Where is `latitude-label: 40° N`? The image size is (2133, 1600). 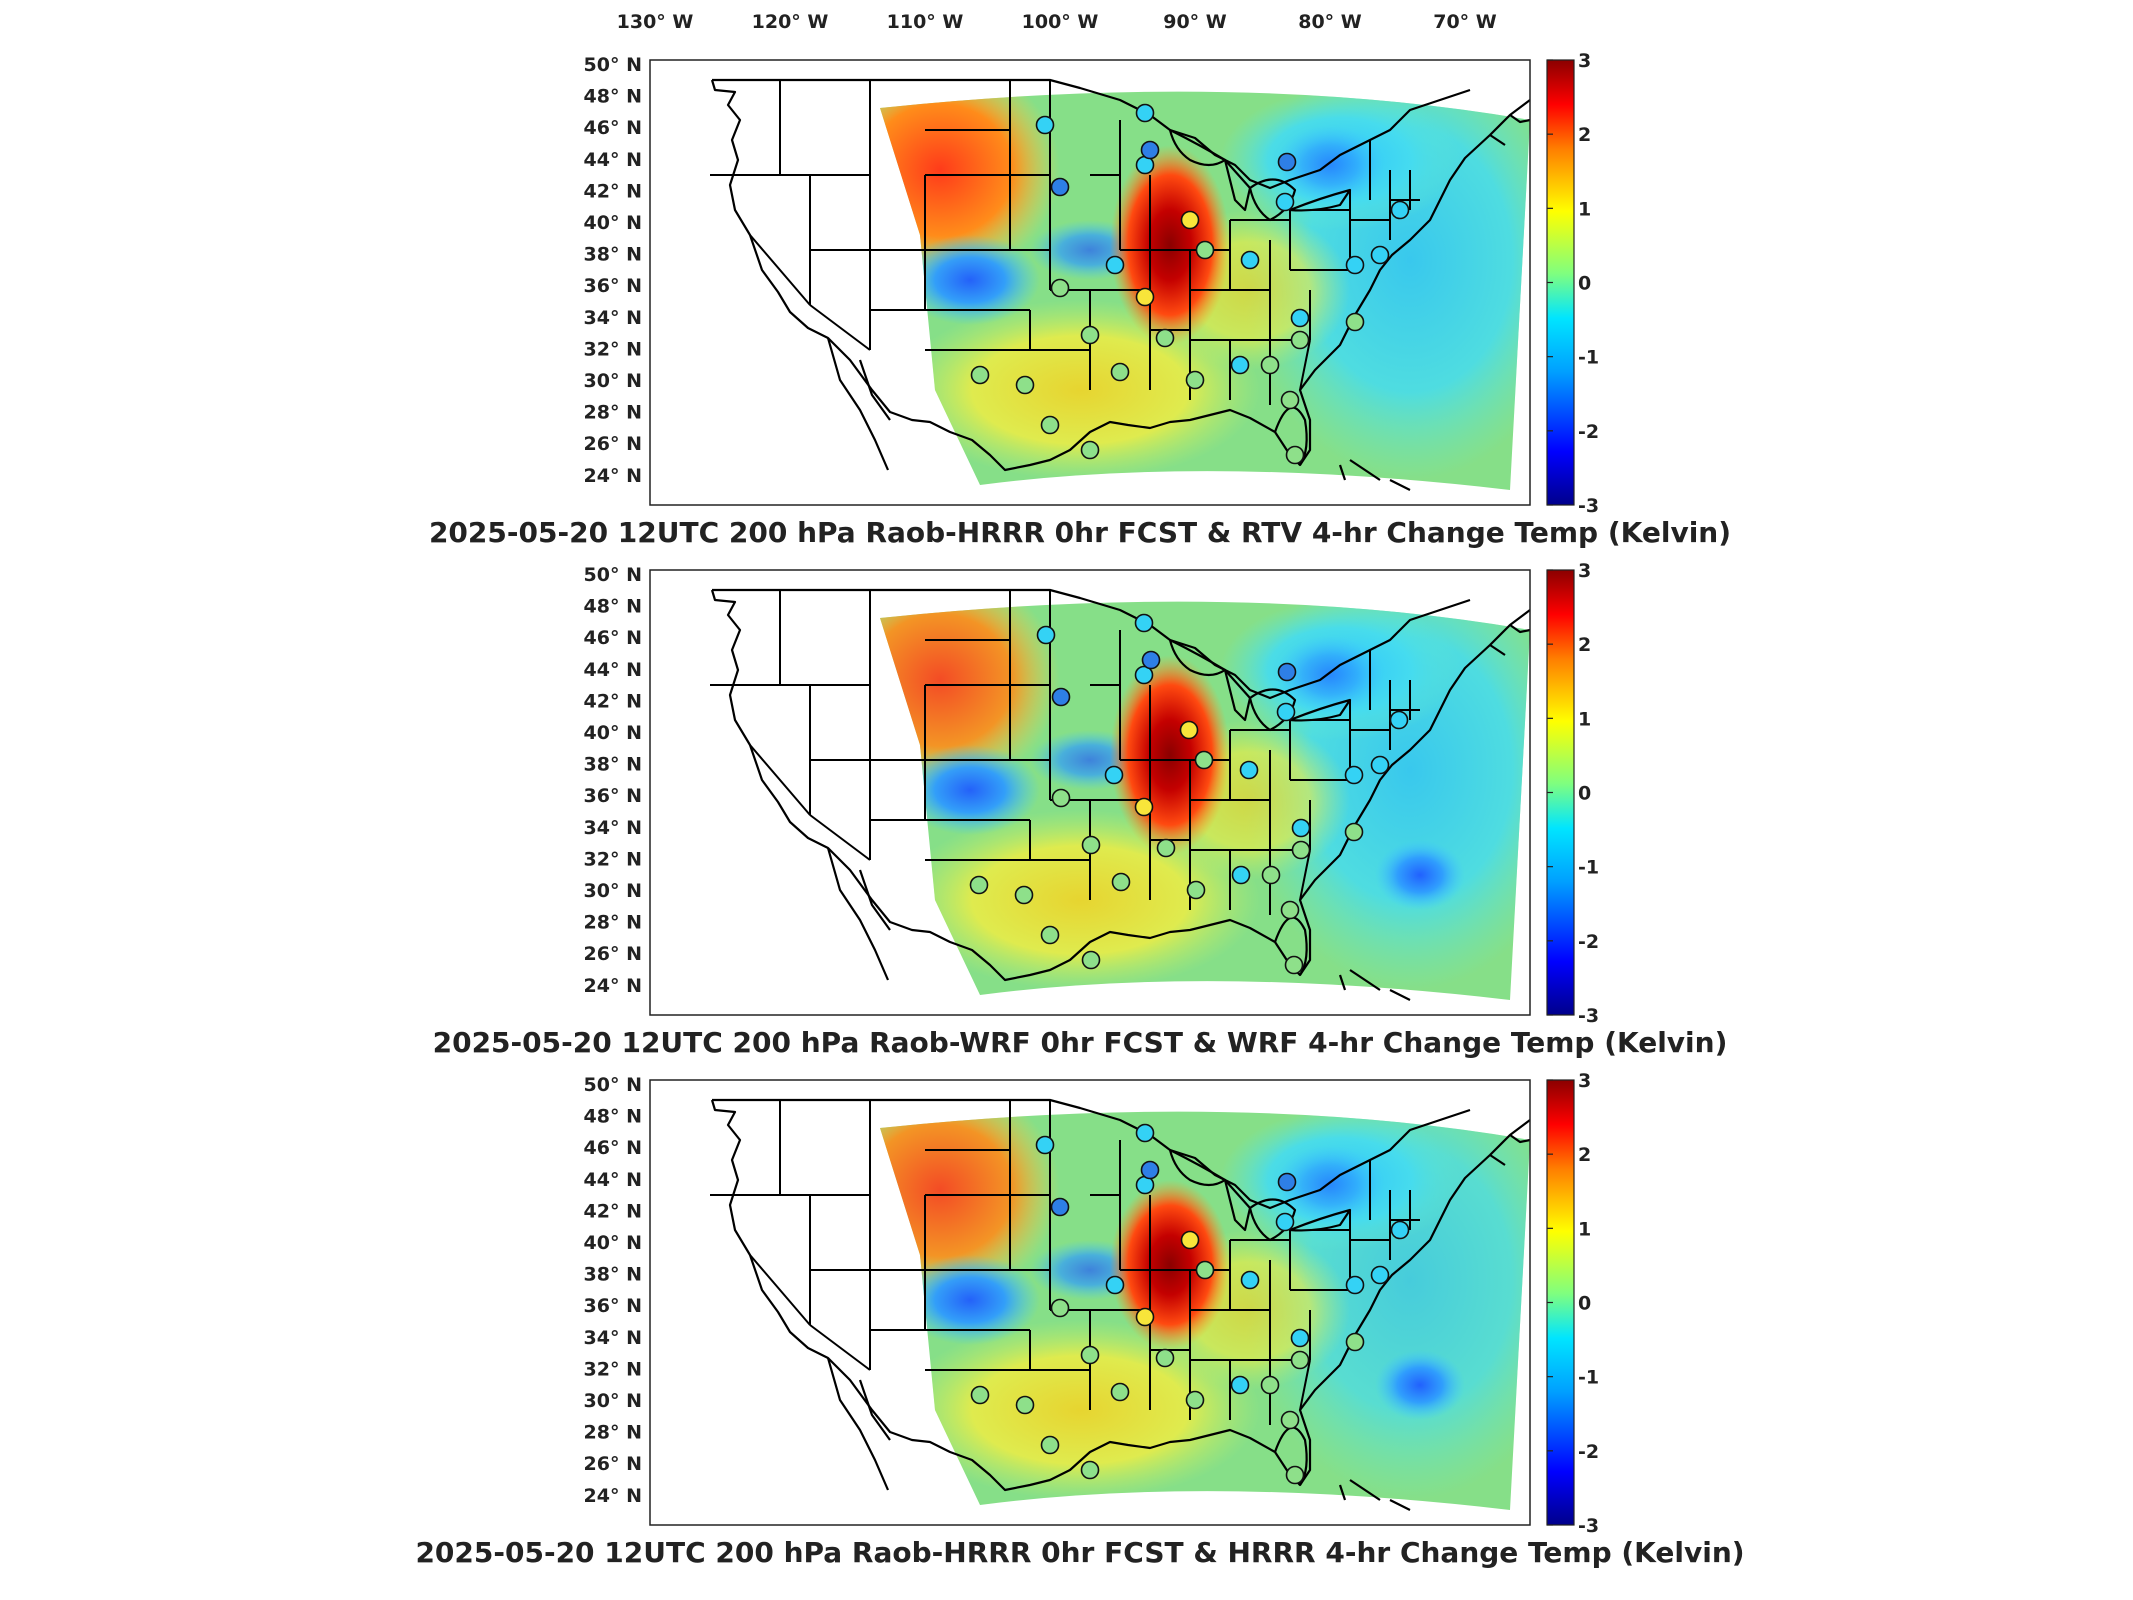 latitude-label: 40° N is located at coordinates (613, 733).